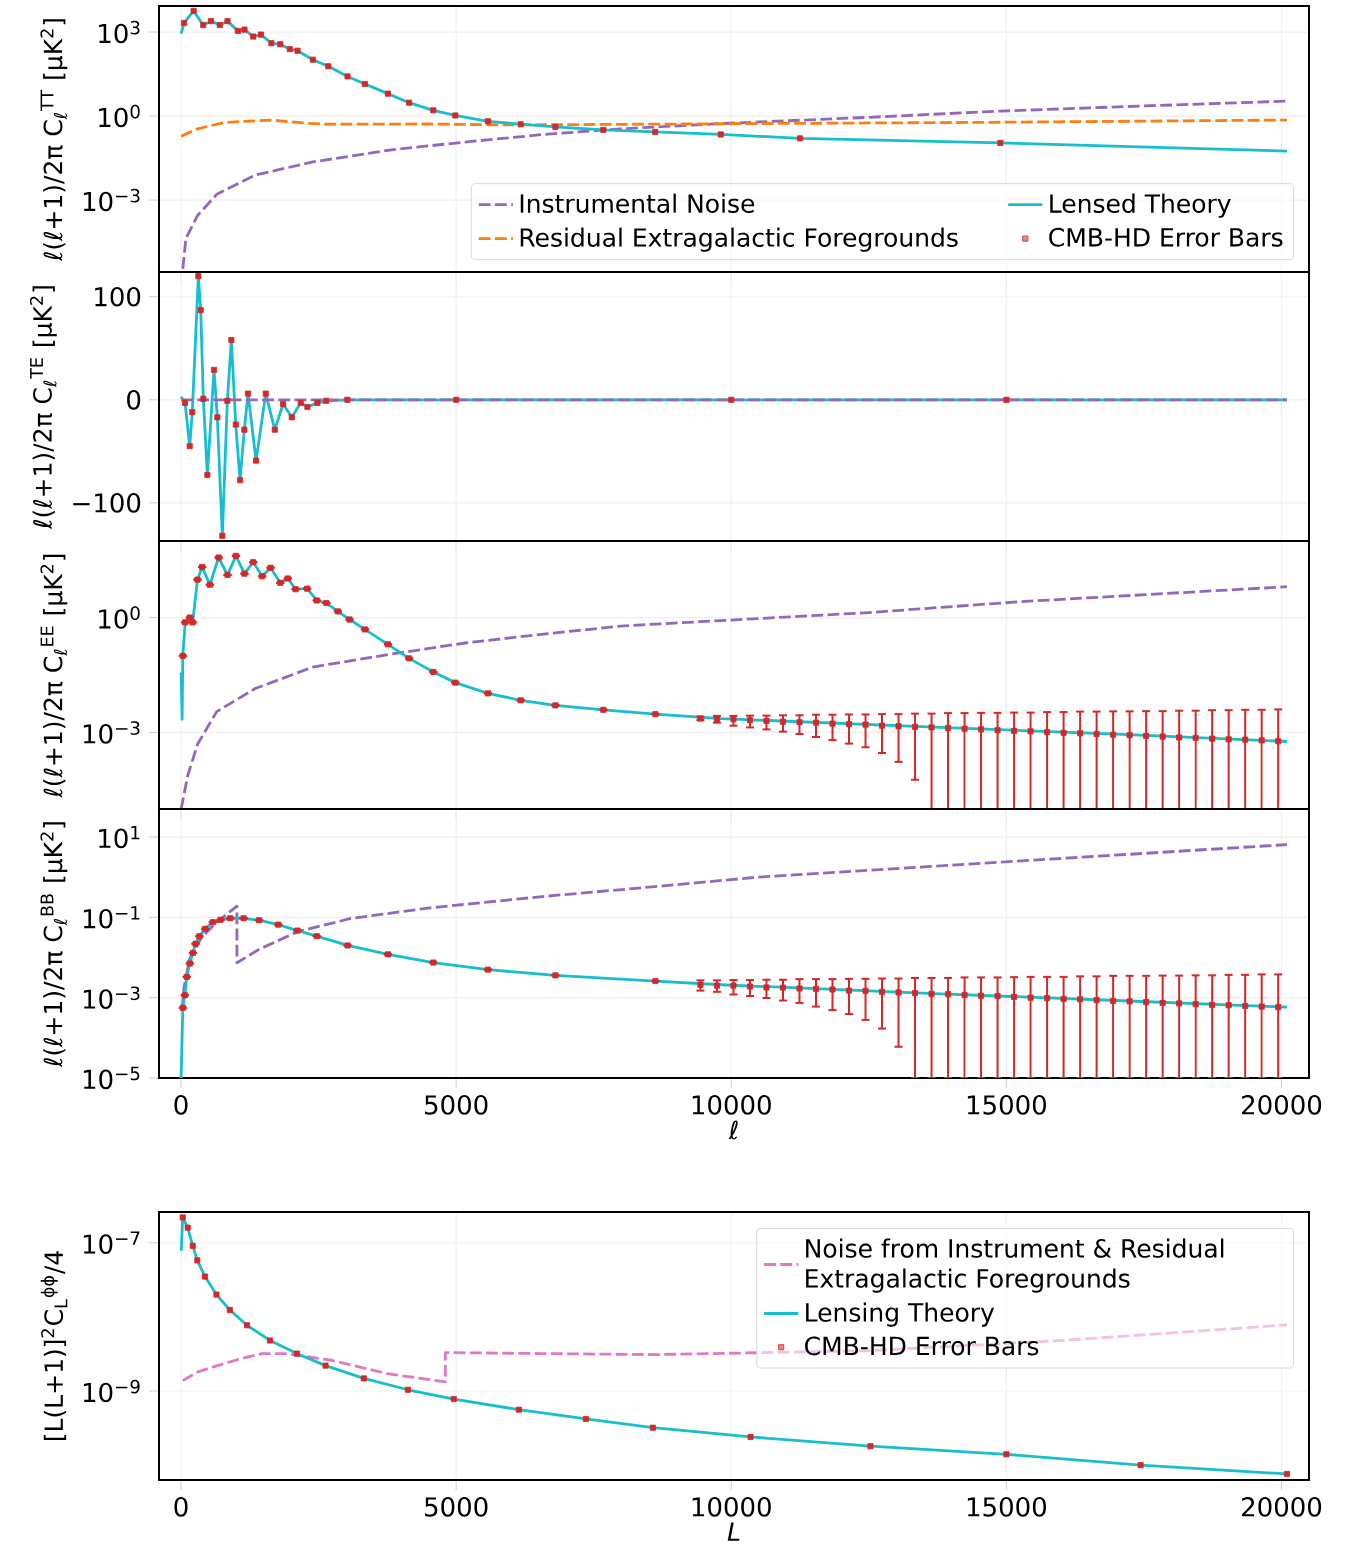  I want to click on x-tick-label: 0, so click(181, 1105).